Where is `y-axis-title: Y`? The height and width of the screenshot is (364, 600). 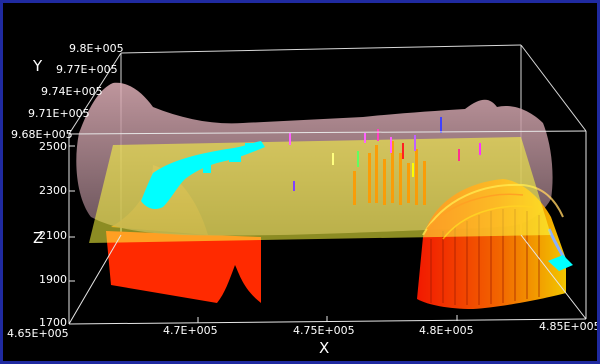 y-axis-title: Y is located at coordinates (38, 66).